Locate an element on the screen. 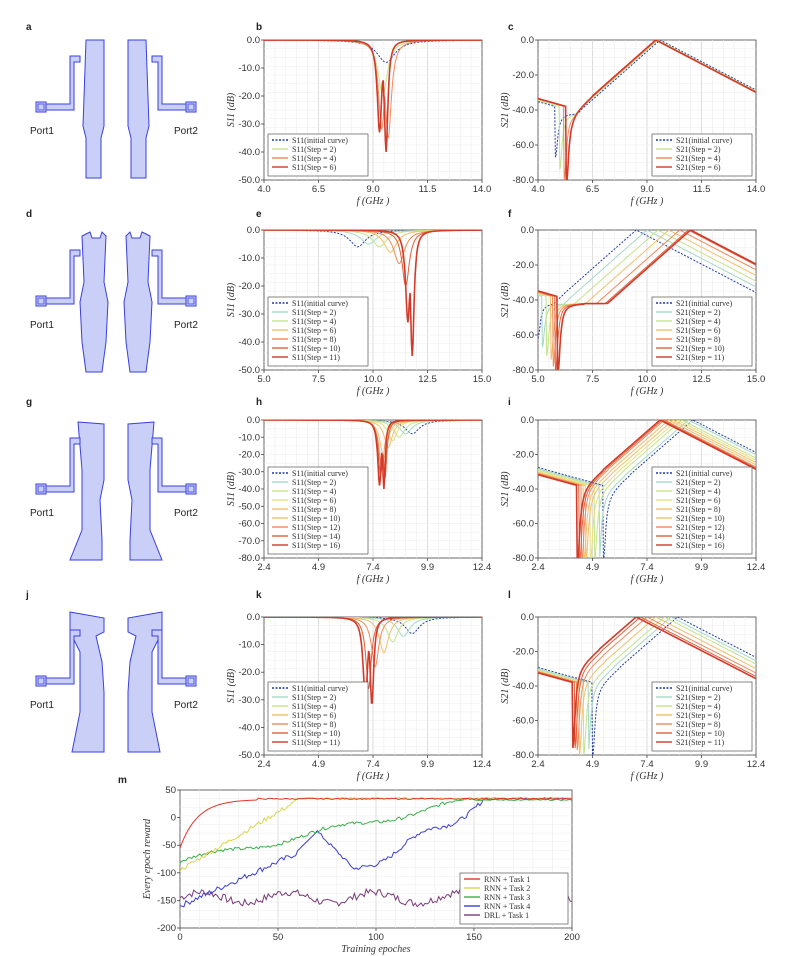  x-tick-label: 11.5 is located at coordinates (702, 189).